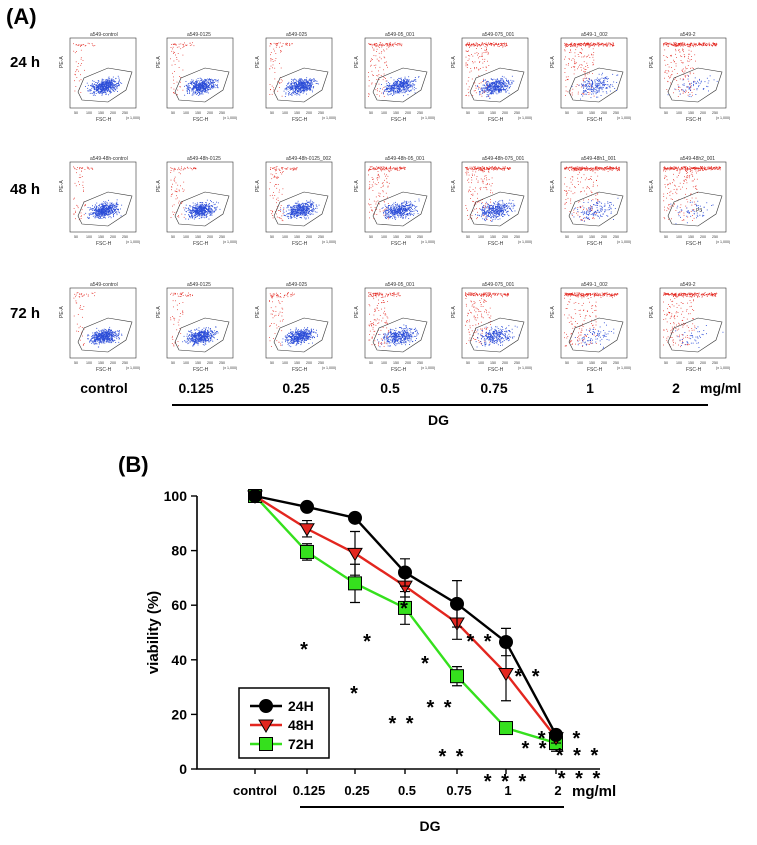  Describe the element at coordinates (295, 388) in the screenshot. I see `conc-label-025: 0.25` at that location.